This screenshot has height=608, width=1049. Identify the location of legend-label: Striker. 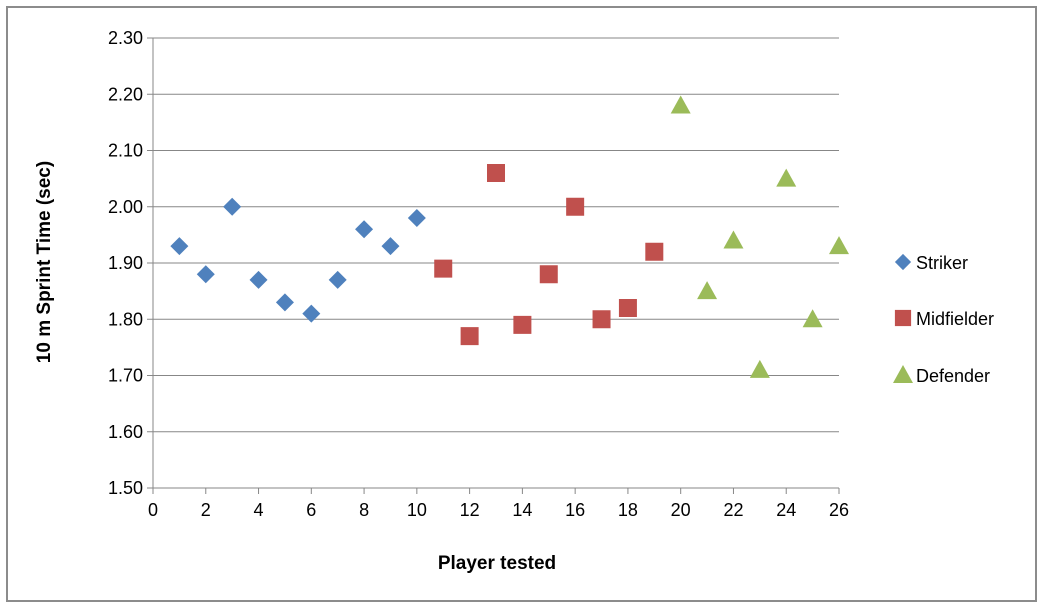
(942, 263).